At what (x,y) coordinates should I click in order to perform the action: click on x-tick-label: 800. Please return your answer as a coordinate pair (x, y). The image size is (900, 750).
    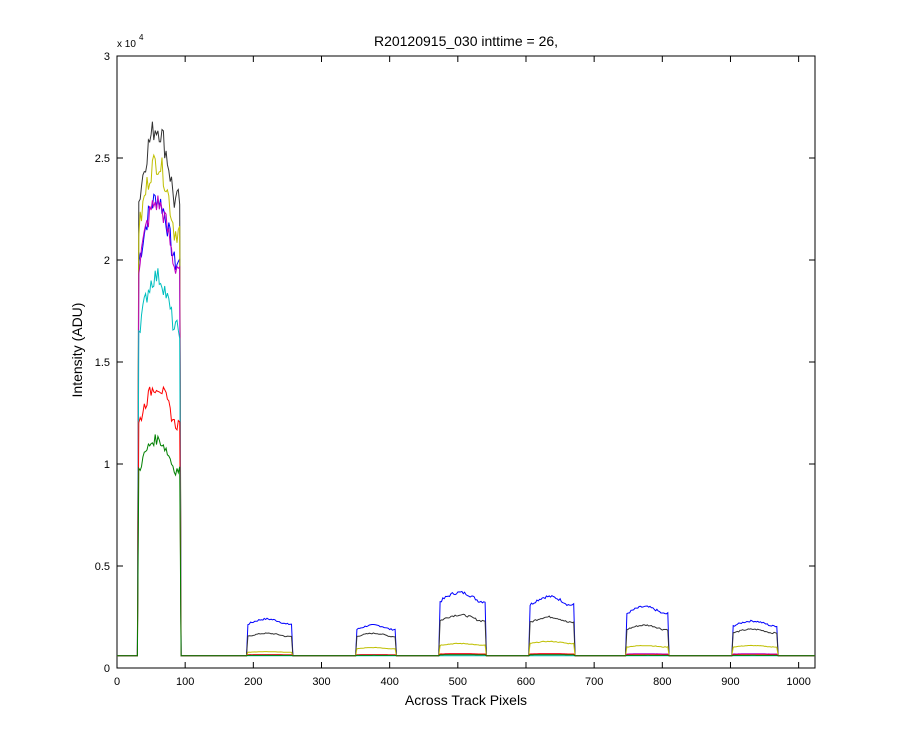
    Looking at the image, I should click on (662, 682).